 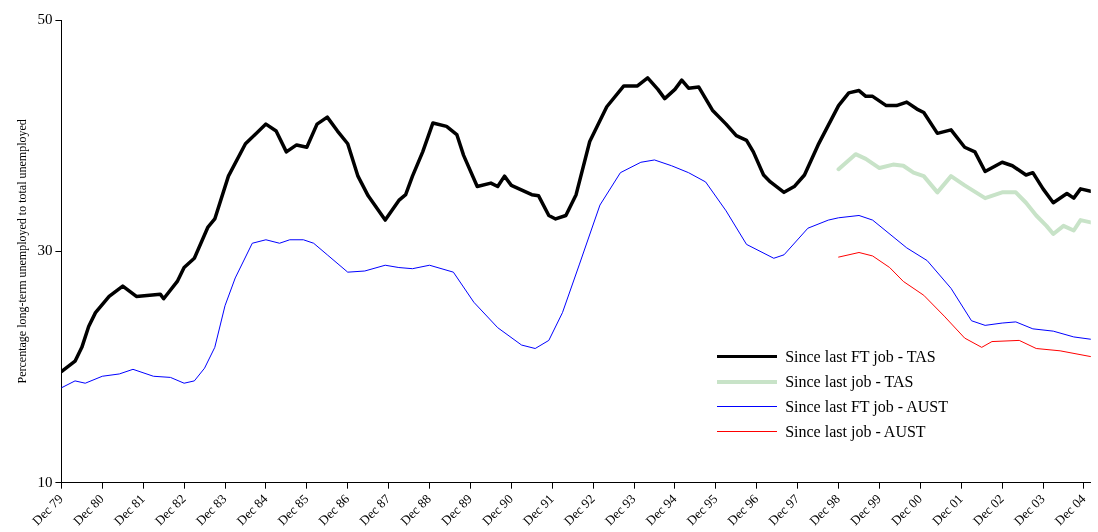 What do you see at coordinates (129, 510) in the screenshot?
I see `x-tick-label: Dec 81` at bounding box center [129, 510].